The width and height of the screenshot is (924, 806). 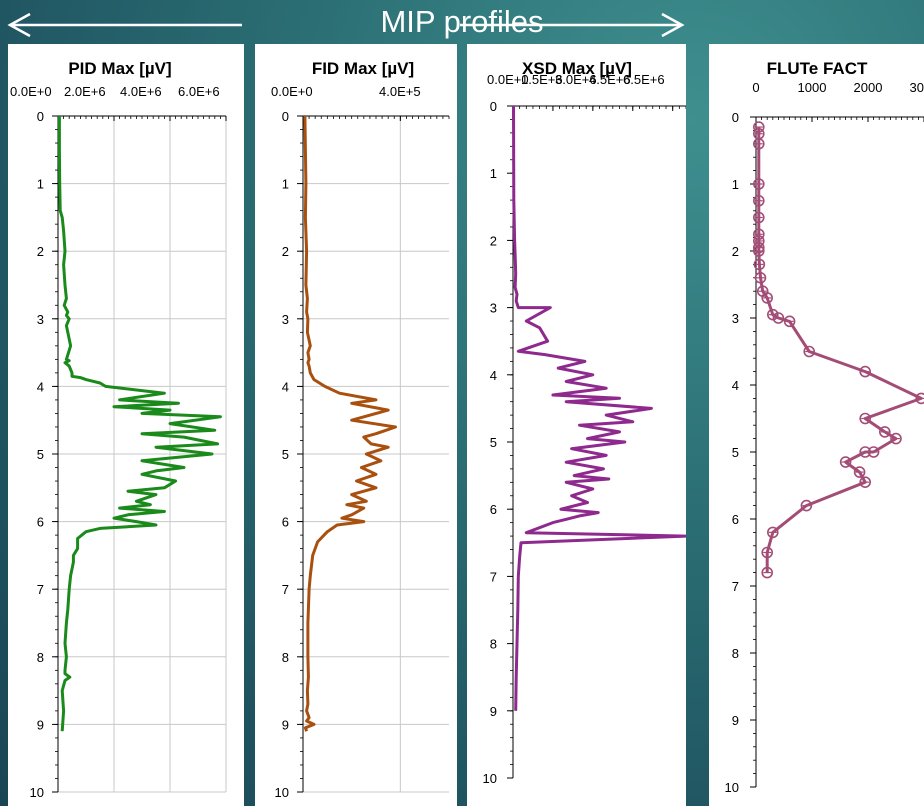 I want to click on xsd-y-tick-label: 0, so click(x=493, y=106).